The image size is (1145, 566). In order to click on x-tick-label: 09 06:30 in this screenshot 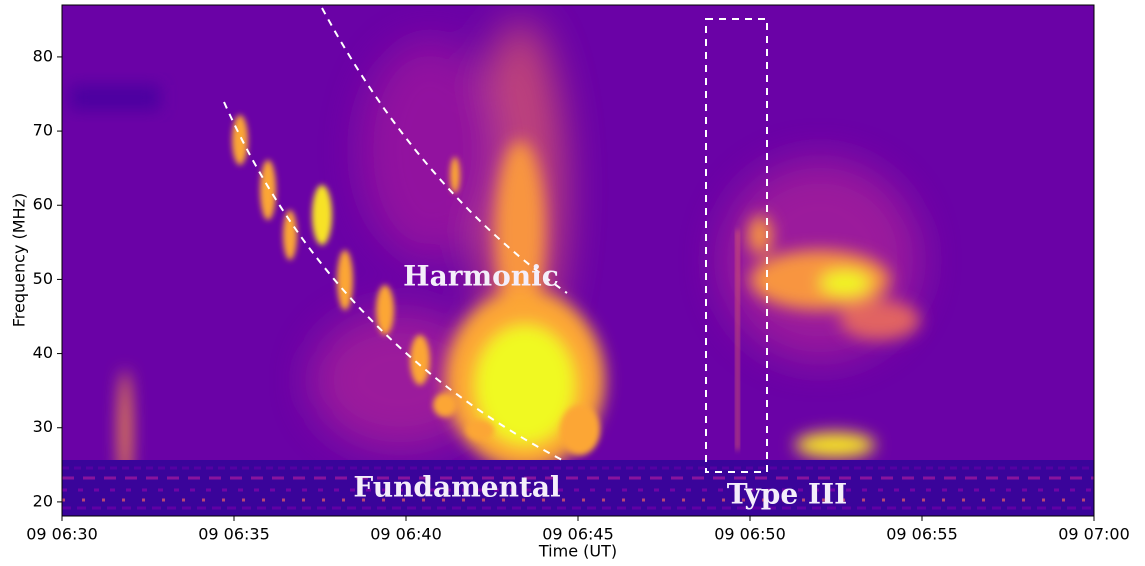, I will do `click(62, 534)`.